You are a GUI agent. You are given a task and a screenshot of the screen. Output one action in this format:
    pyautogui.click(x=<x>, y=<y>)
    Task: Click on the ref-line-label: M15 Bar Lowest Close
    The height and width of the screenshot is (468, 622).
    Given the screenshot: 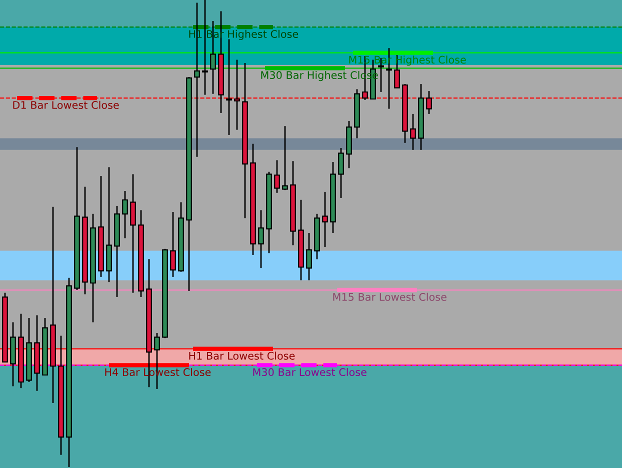 What is the action you would take?
    pyautogui.click(x=389, y=296)
    